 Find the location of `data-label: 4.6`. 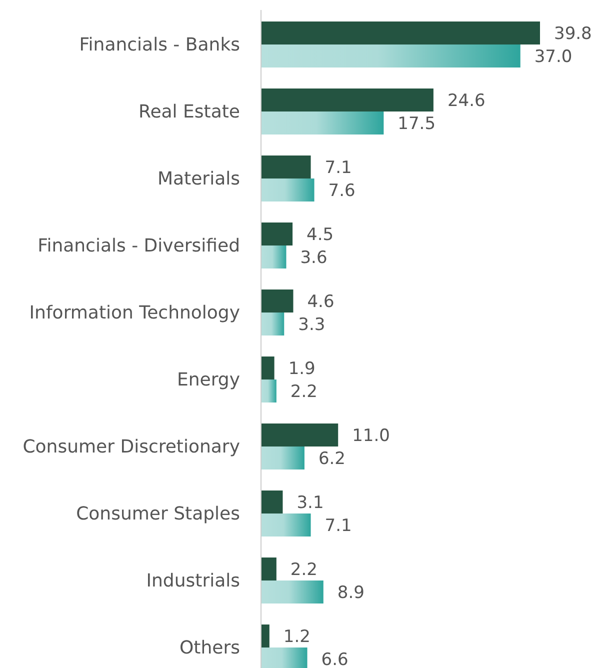

data-label: 4.6 is located at coordinates (320, 302).